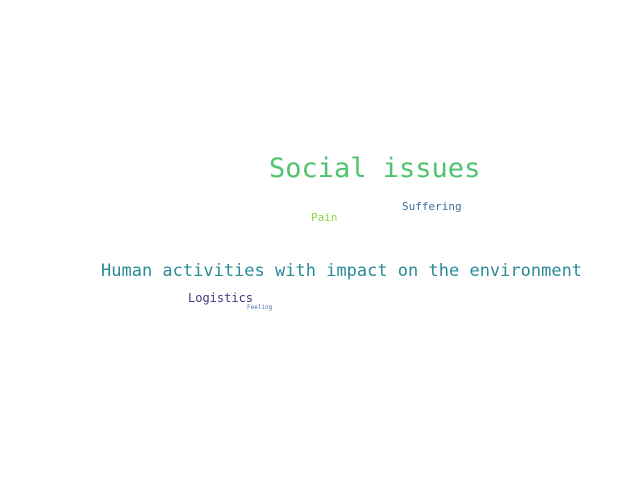 This screenshot has height=480, width=640. Describe the element at coordinates (324, 217) in the screenshot. I see `word-pain: Pain` at that location.